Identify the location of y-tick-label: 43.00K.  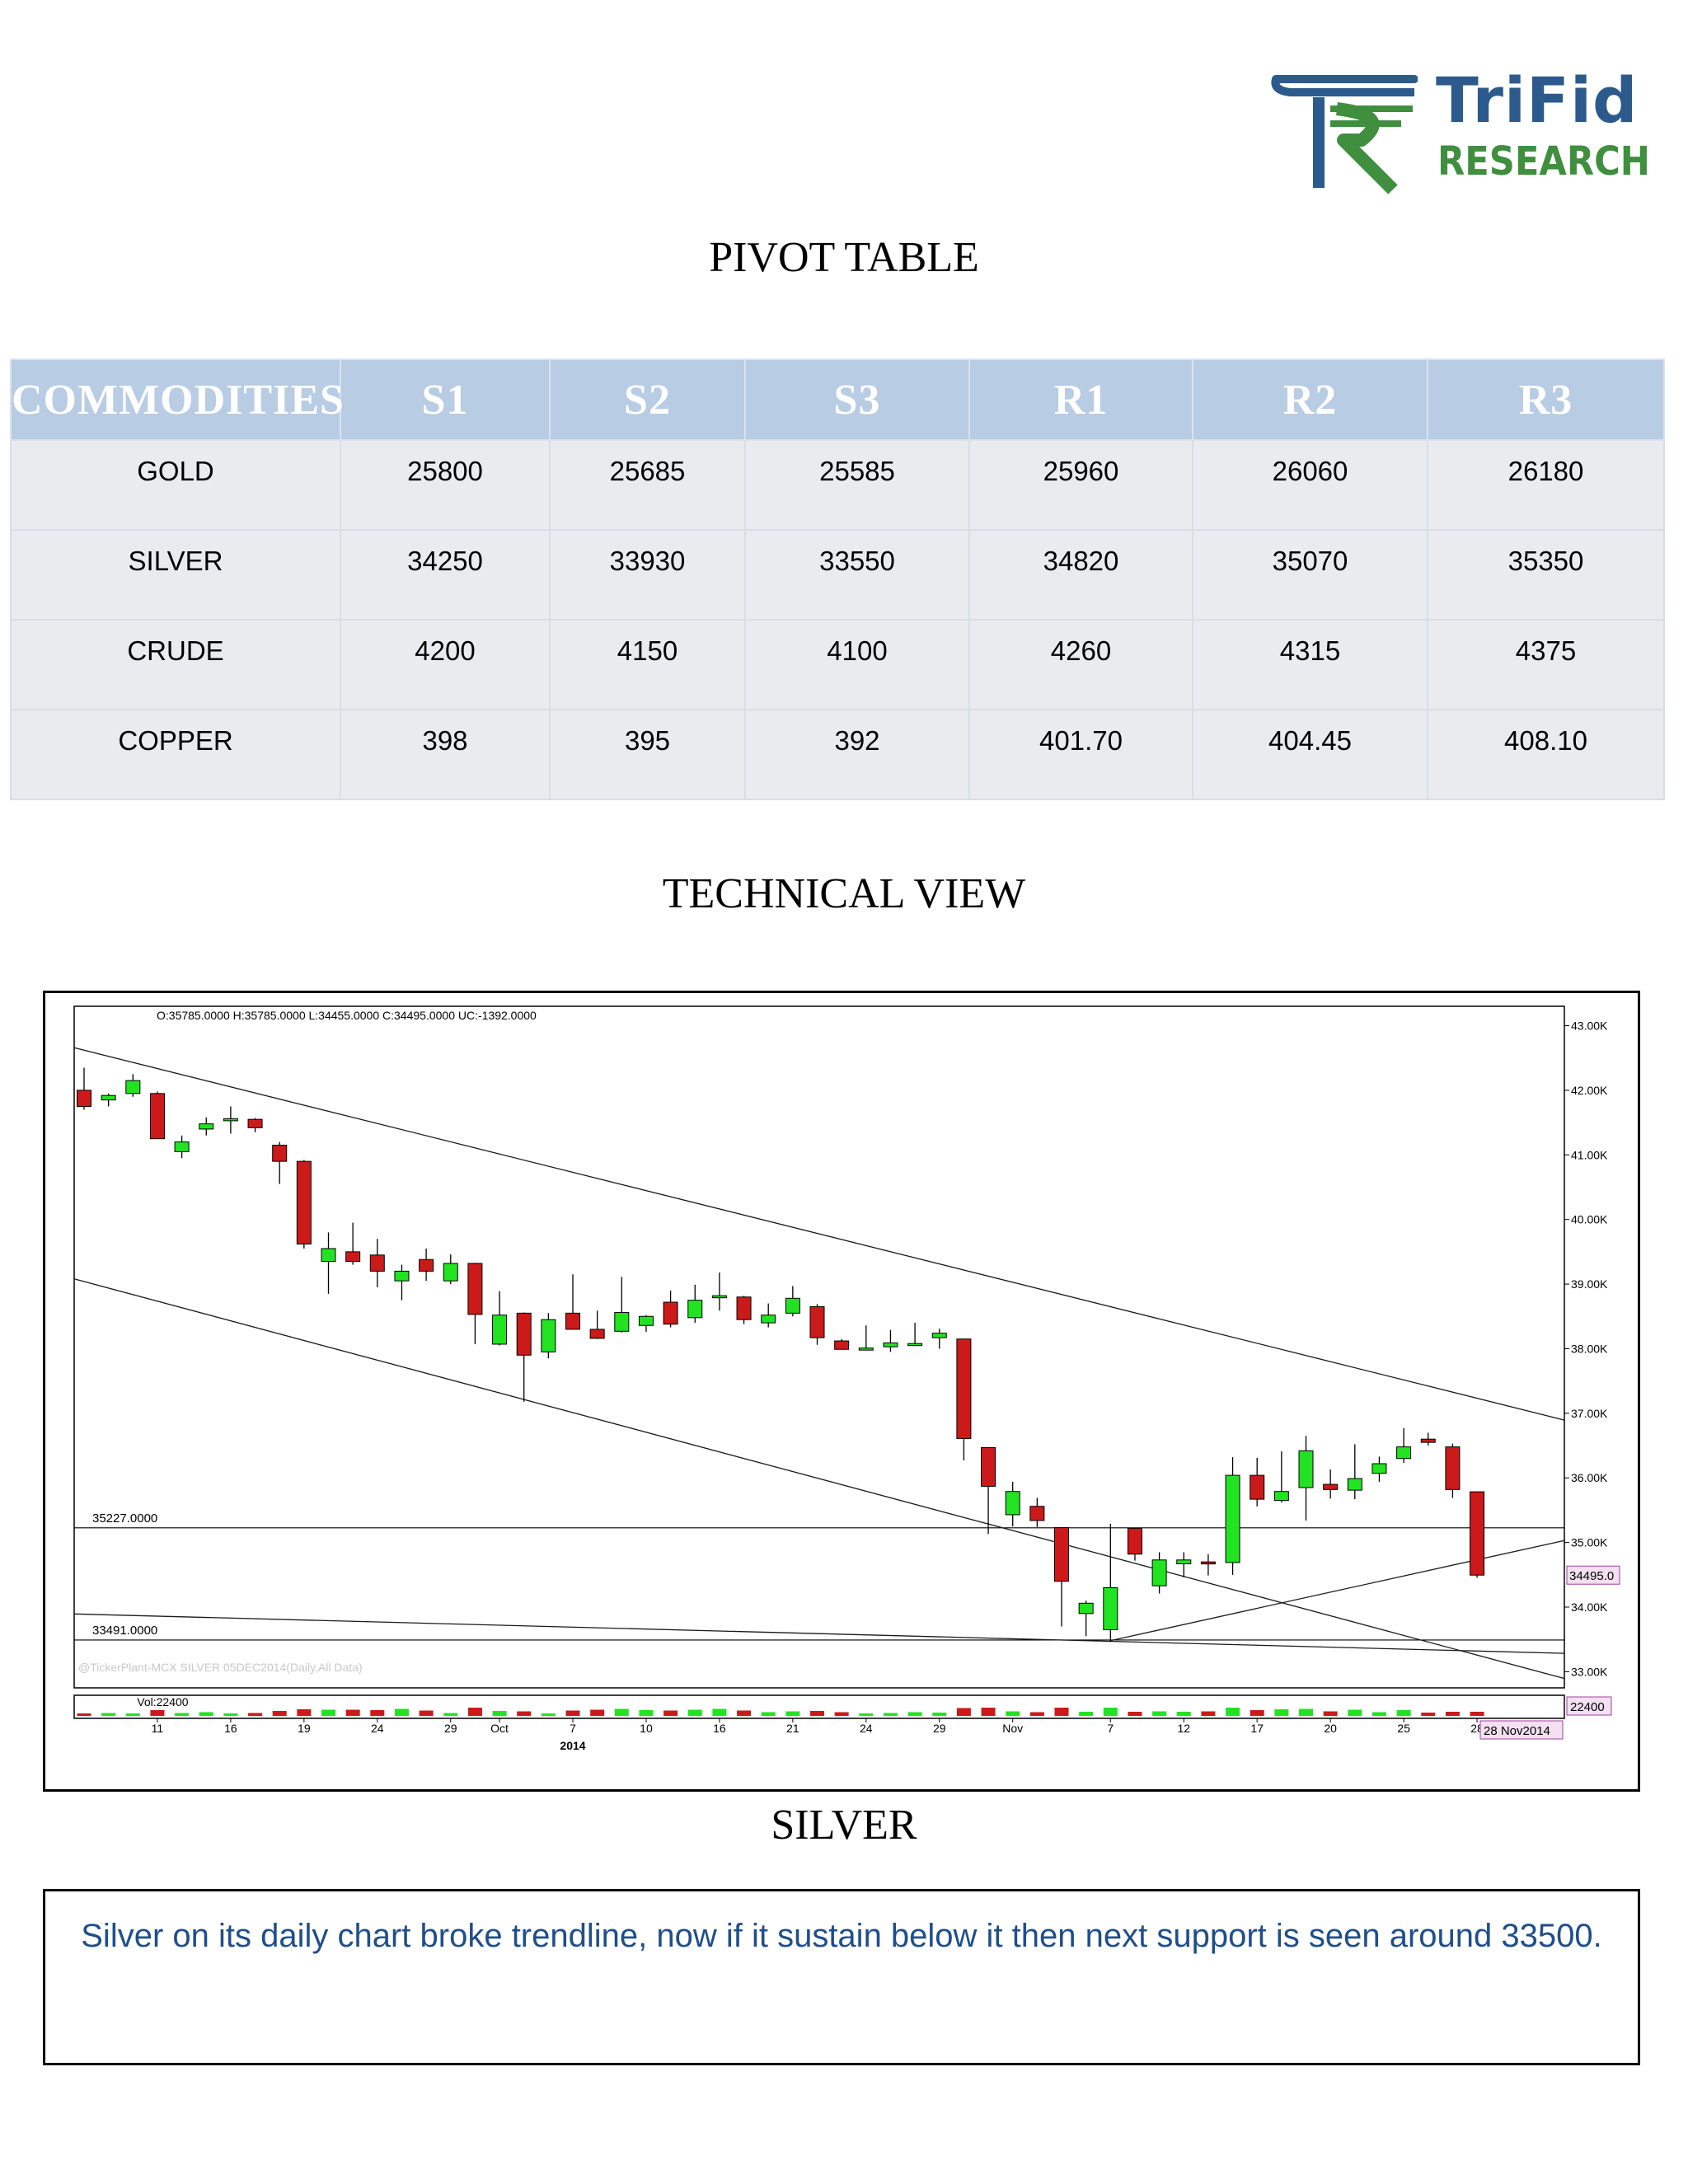
(1589, 1026).